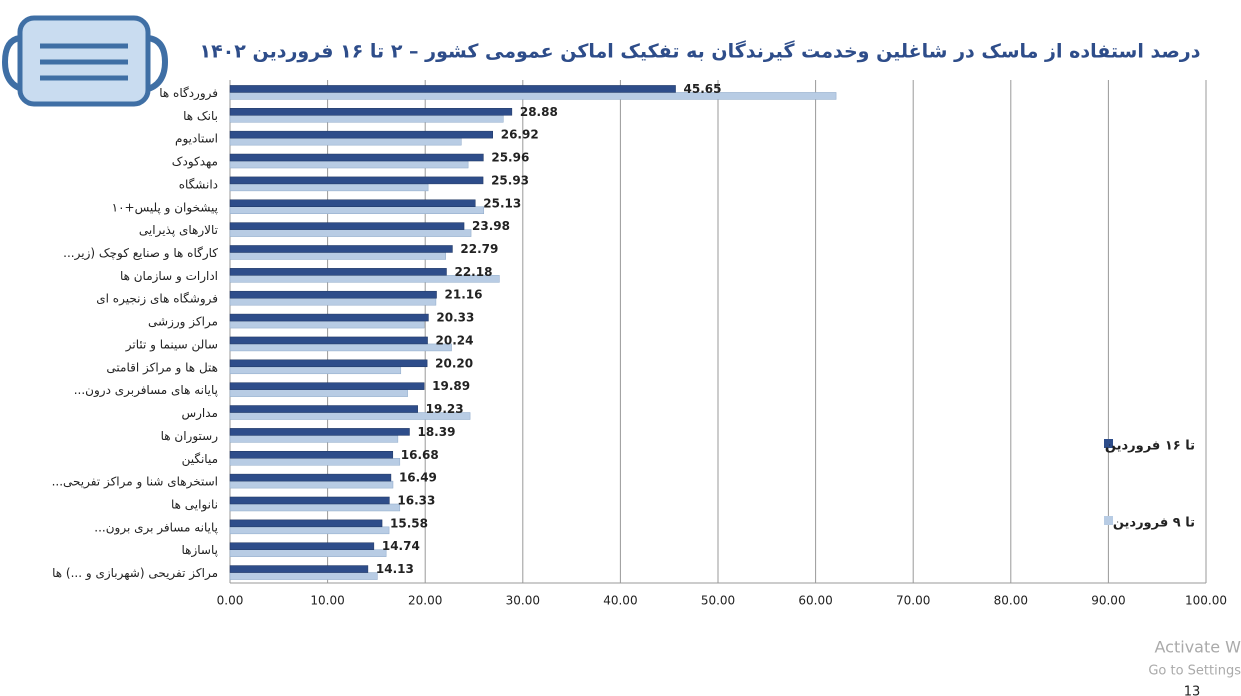 This screenshot has width=1241, height=696. I want to click on y-tick-label: میانگین, so click(200, 459).